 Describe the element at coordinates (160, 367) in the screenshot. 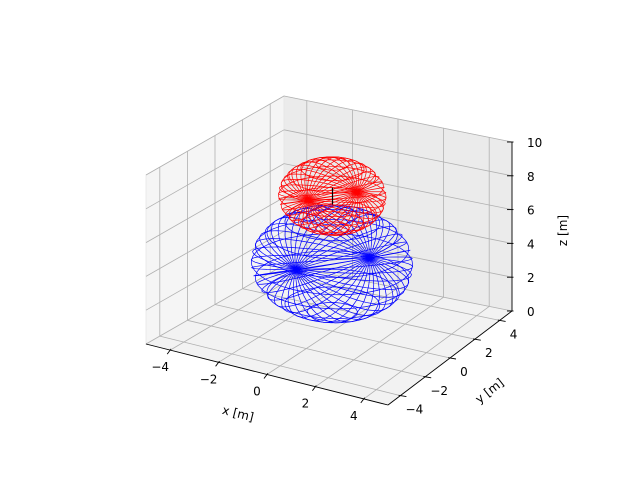

I see `x-tick-label: −4` at that location.